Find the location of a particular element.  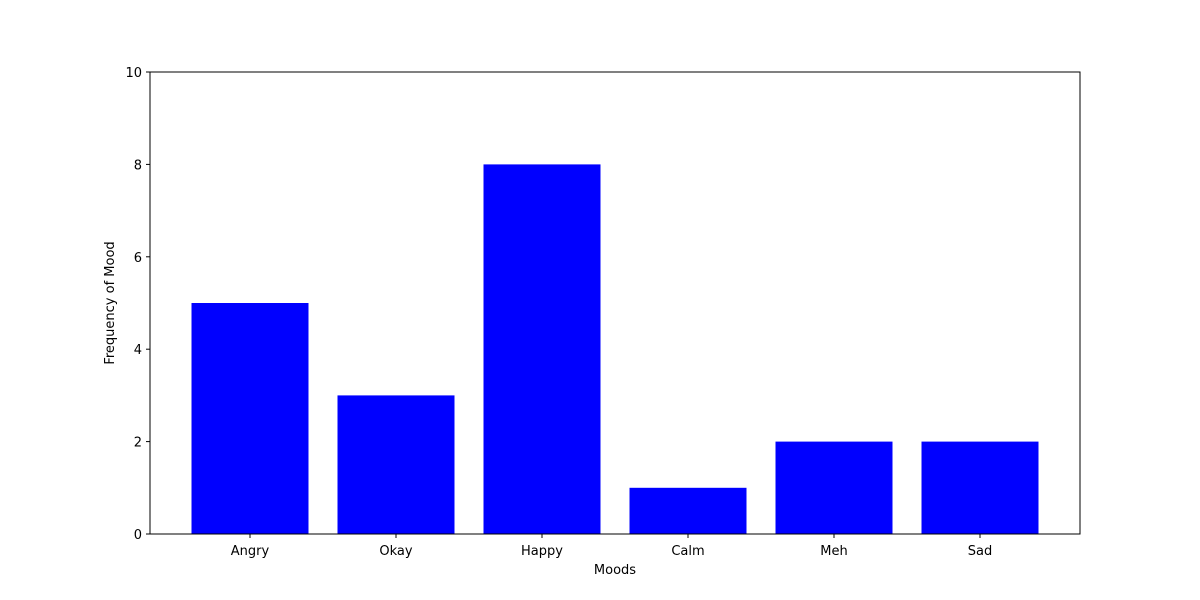

x-tick-label: Okay is located at coordinates (395, 551).